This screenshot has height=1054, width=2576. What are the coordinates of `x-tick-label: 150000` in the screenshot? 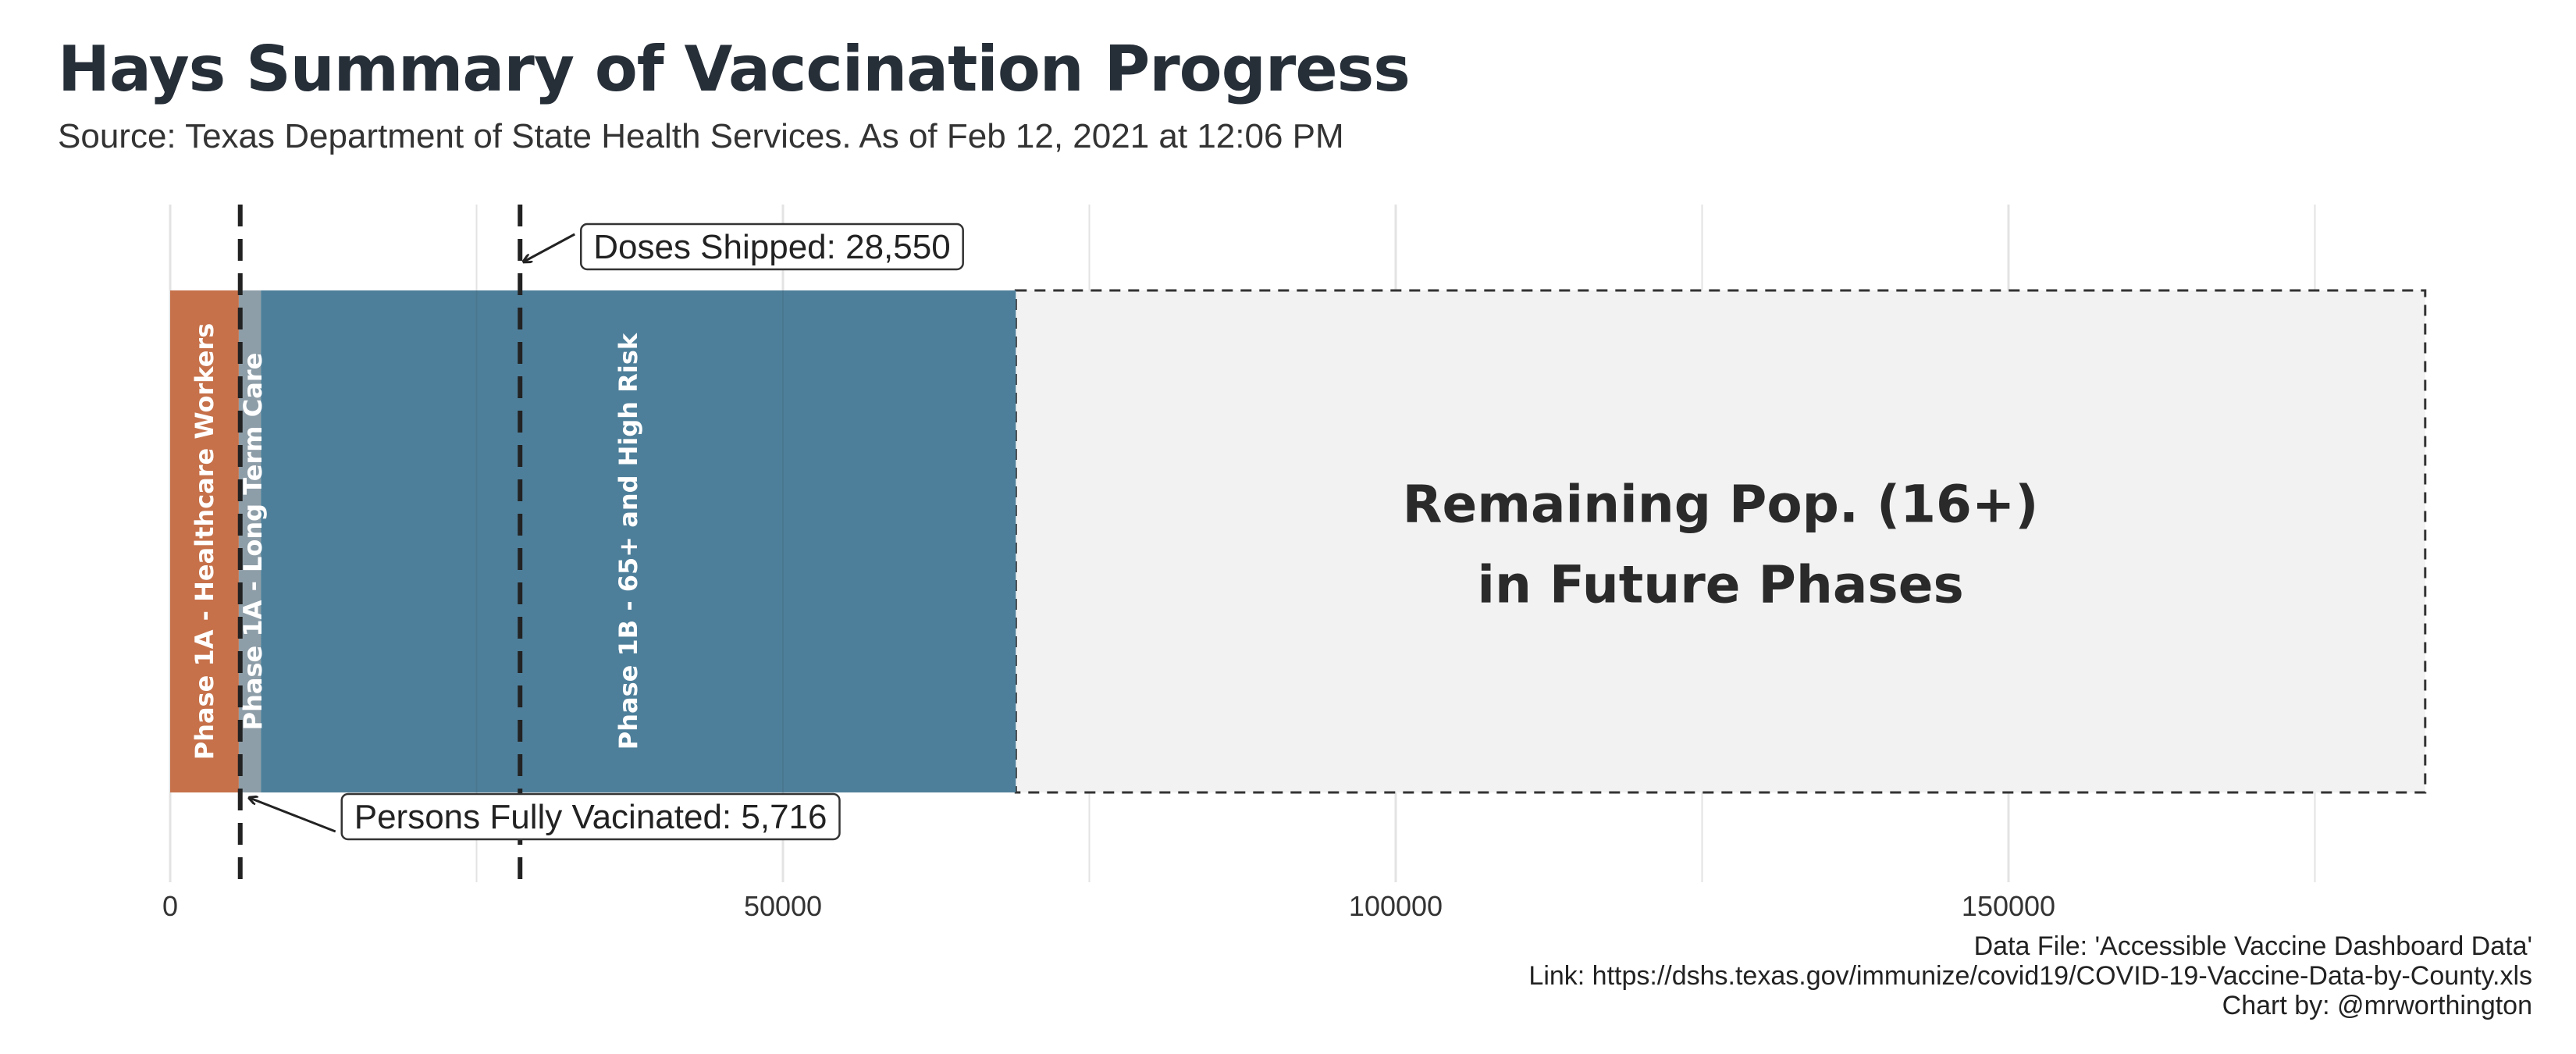 It's located at (2008, 906).